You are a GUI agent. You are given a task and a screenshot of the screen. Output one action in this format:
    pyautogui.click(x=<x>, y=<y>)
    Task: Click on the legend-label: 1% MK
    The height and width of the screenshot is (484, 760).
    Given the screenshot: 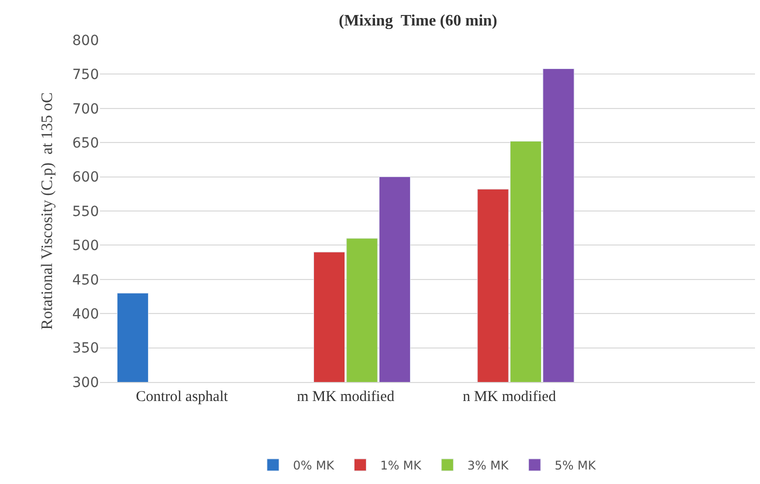 What is the action you would take?
    pyautogui.click(x=401, y=465)
    